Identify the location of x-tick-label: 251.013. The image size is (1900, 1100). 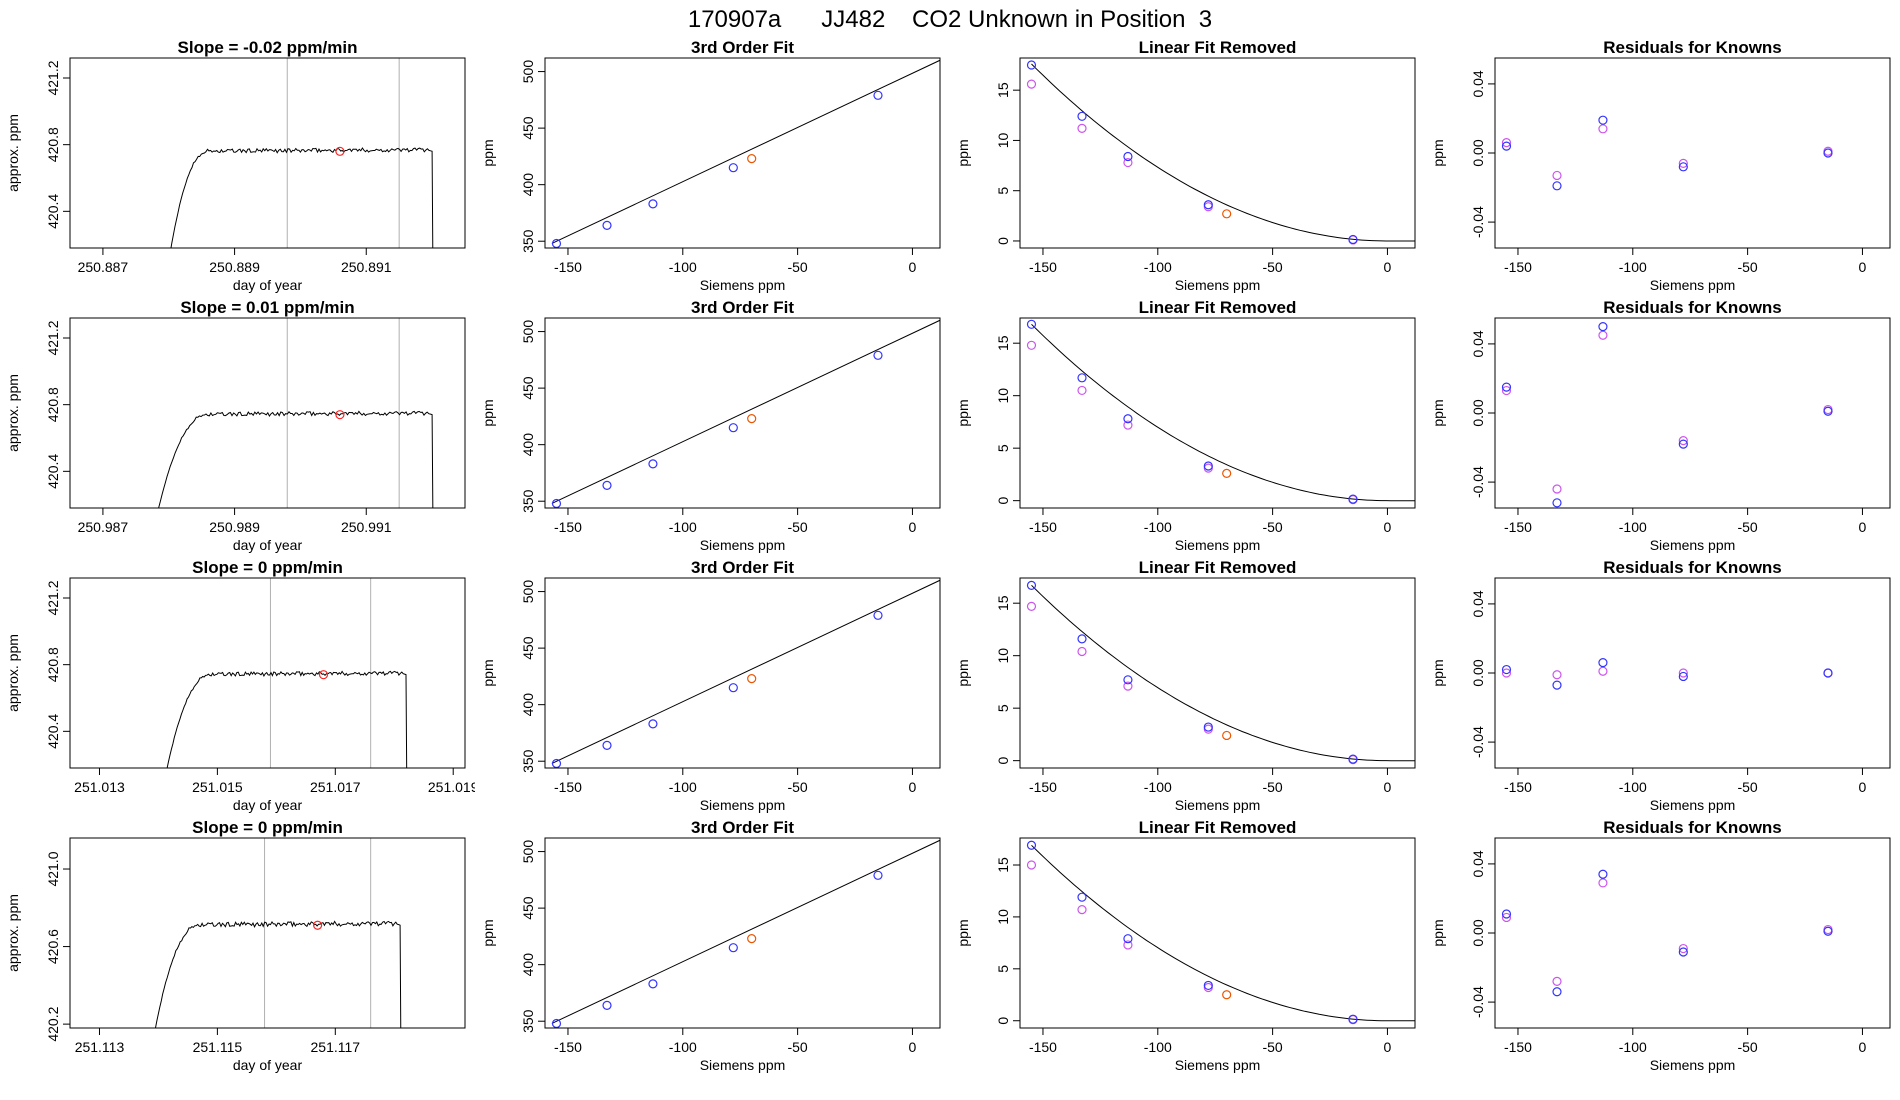
(99, 787).